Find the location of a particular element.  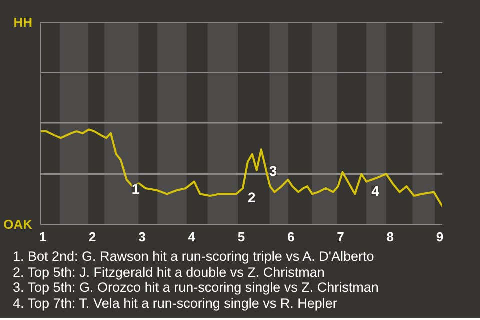

x-tick-label: 6 is located at coordinates (291, 237).